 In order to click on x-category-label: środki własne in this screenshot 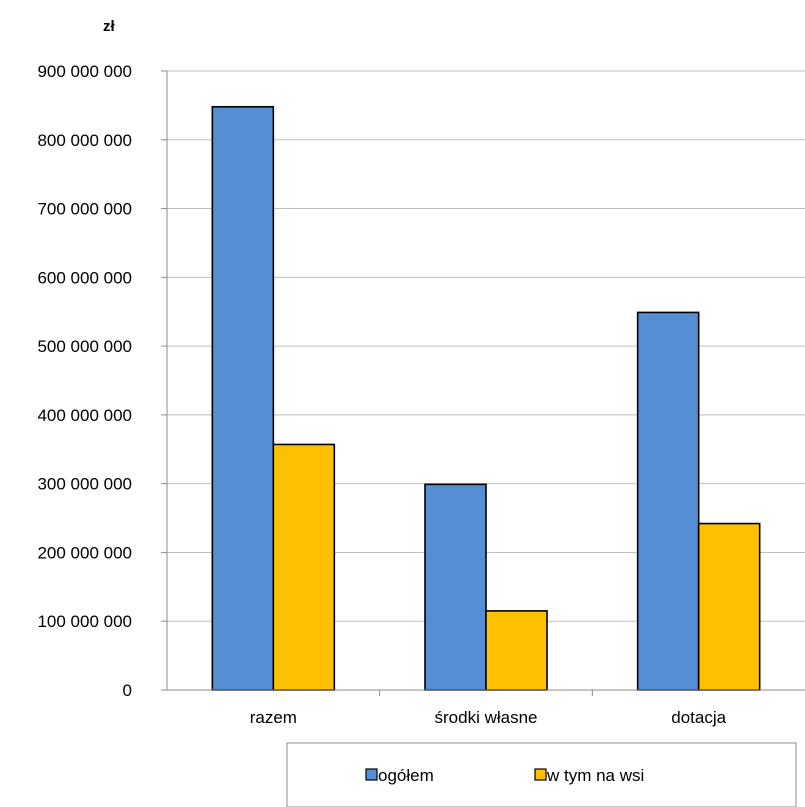, I will do `click(486, 717)`.